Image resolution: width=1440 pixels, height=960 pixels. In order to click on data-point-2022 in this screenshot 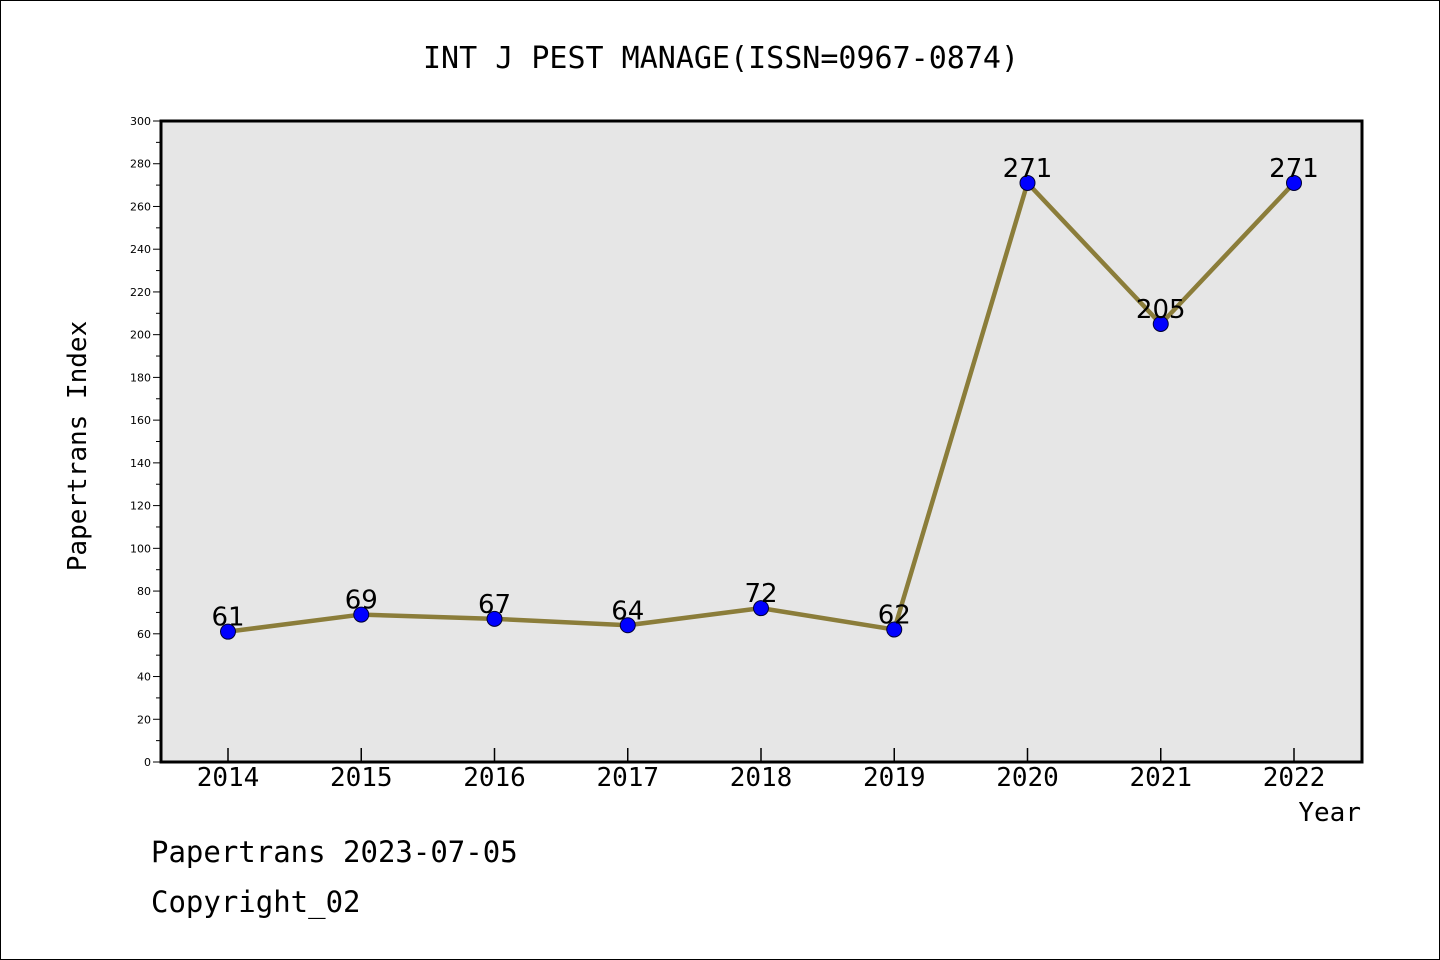, I will do `click(1294, 182)`.